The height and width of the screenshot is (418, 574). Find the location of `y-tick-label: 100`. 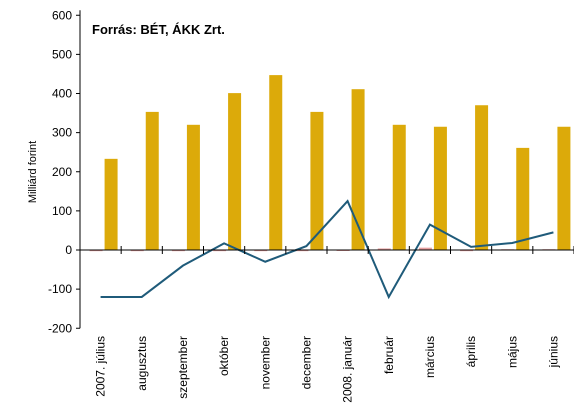

y-tick-label: 100 is located at coordinates (62, 211).